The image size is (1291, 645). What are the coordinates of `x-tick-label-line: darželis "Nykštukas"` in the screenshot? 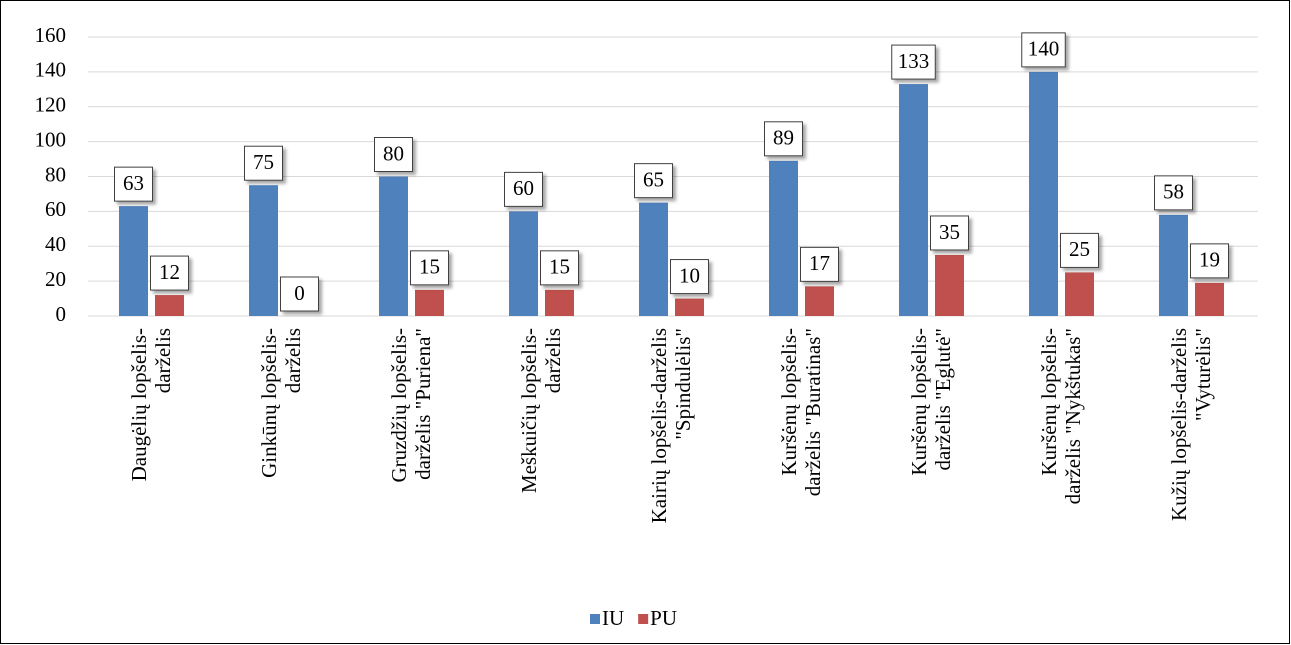 It's located at (1073, 416).